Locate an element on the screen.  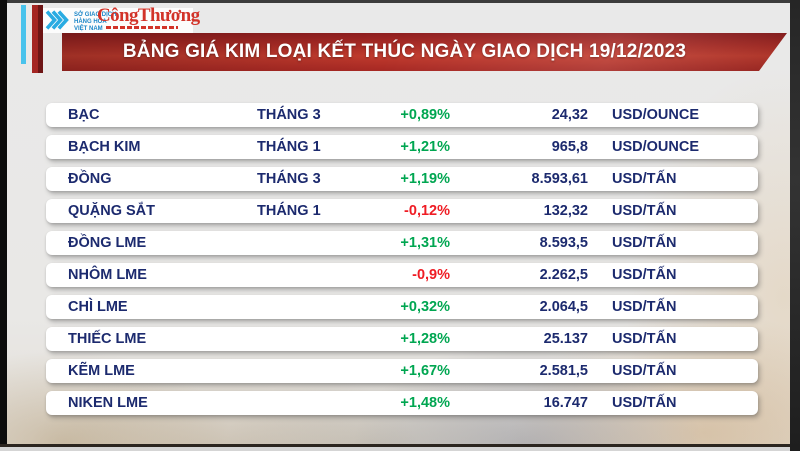
price-value-cell: 2.064,5 is located at coordinates (563, 307).